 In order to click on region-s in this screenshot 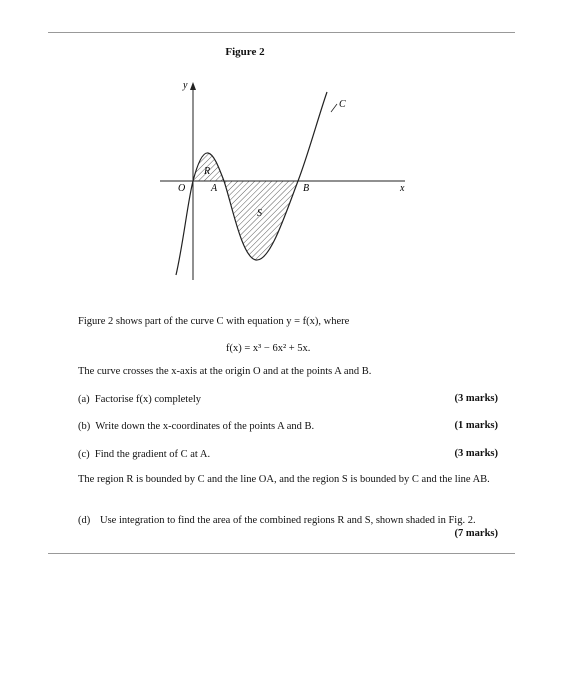, I will do `click(261, 221)`.